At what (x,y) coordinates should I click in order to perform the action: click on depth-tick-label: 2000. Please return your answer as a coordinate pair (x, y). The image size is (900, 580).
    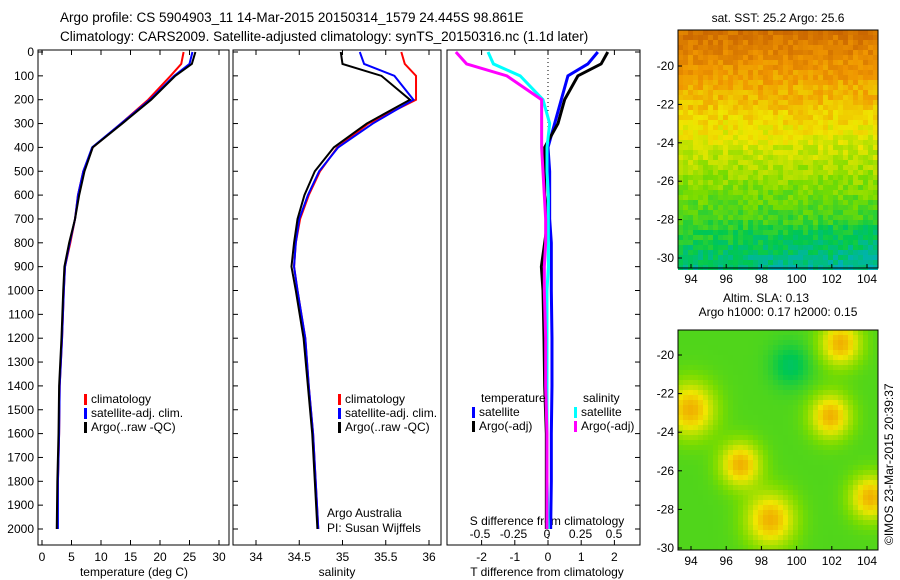
    Looking at the image, I should click on (20, 529).